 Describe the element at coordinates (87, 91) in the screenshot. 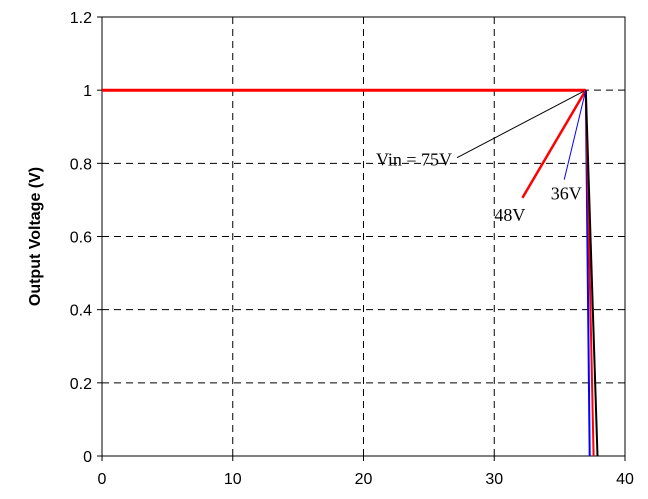

I see `y-tick-label: 1` at that location.